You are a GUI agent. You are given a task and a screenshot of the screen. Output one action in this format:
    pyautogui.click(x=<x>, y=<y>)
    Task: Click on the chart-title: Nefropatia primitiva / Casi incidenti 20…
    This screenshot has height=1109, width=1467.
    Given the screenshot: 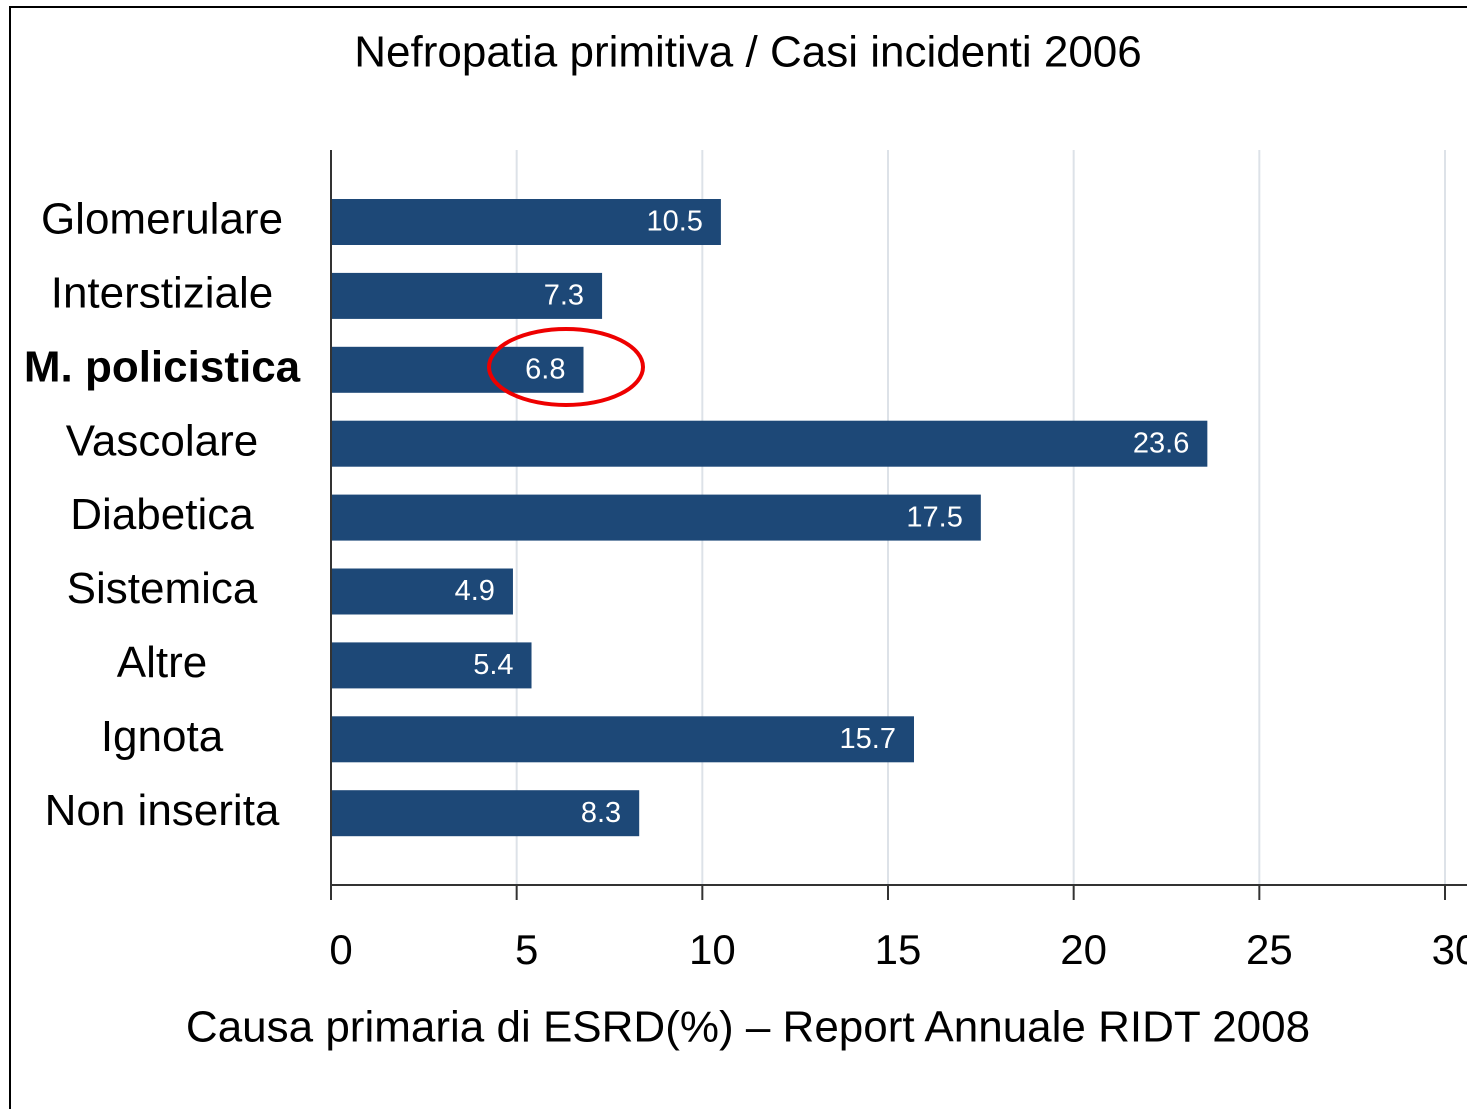 What is the action you would take?
    pyautogui.click(x=748, y=52)
    